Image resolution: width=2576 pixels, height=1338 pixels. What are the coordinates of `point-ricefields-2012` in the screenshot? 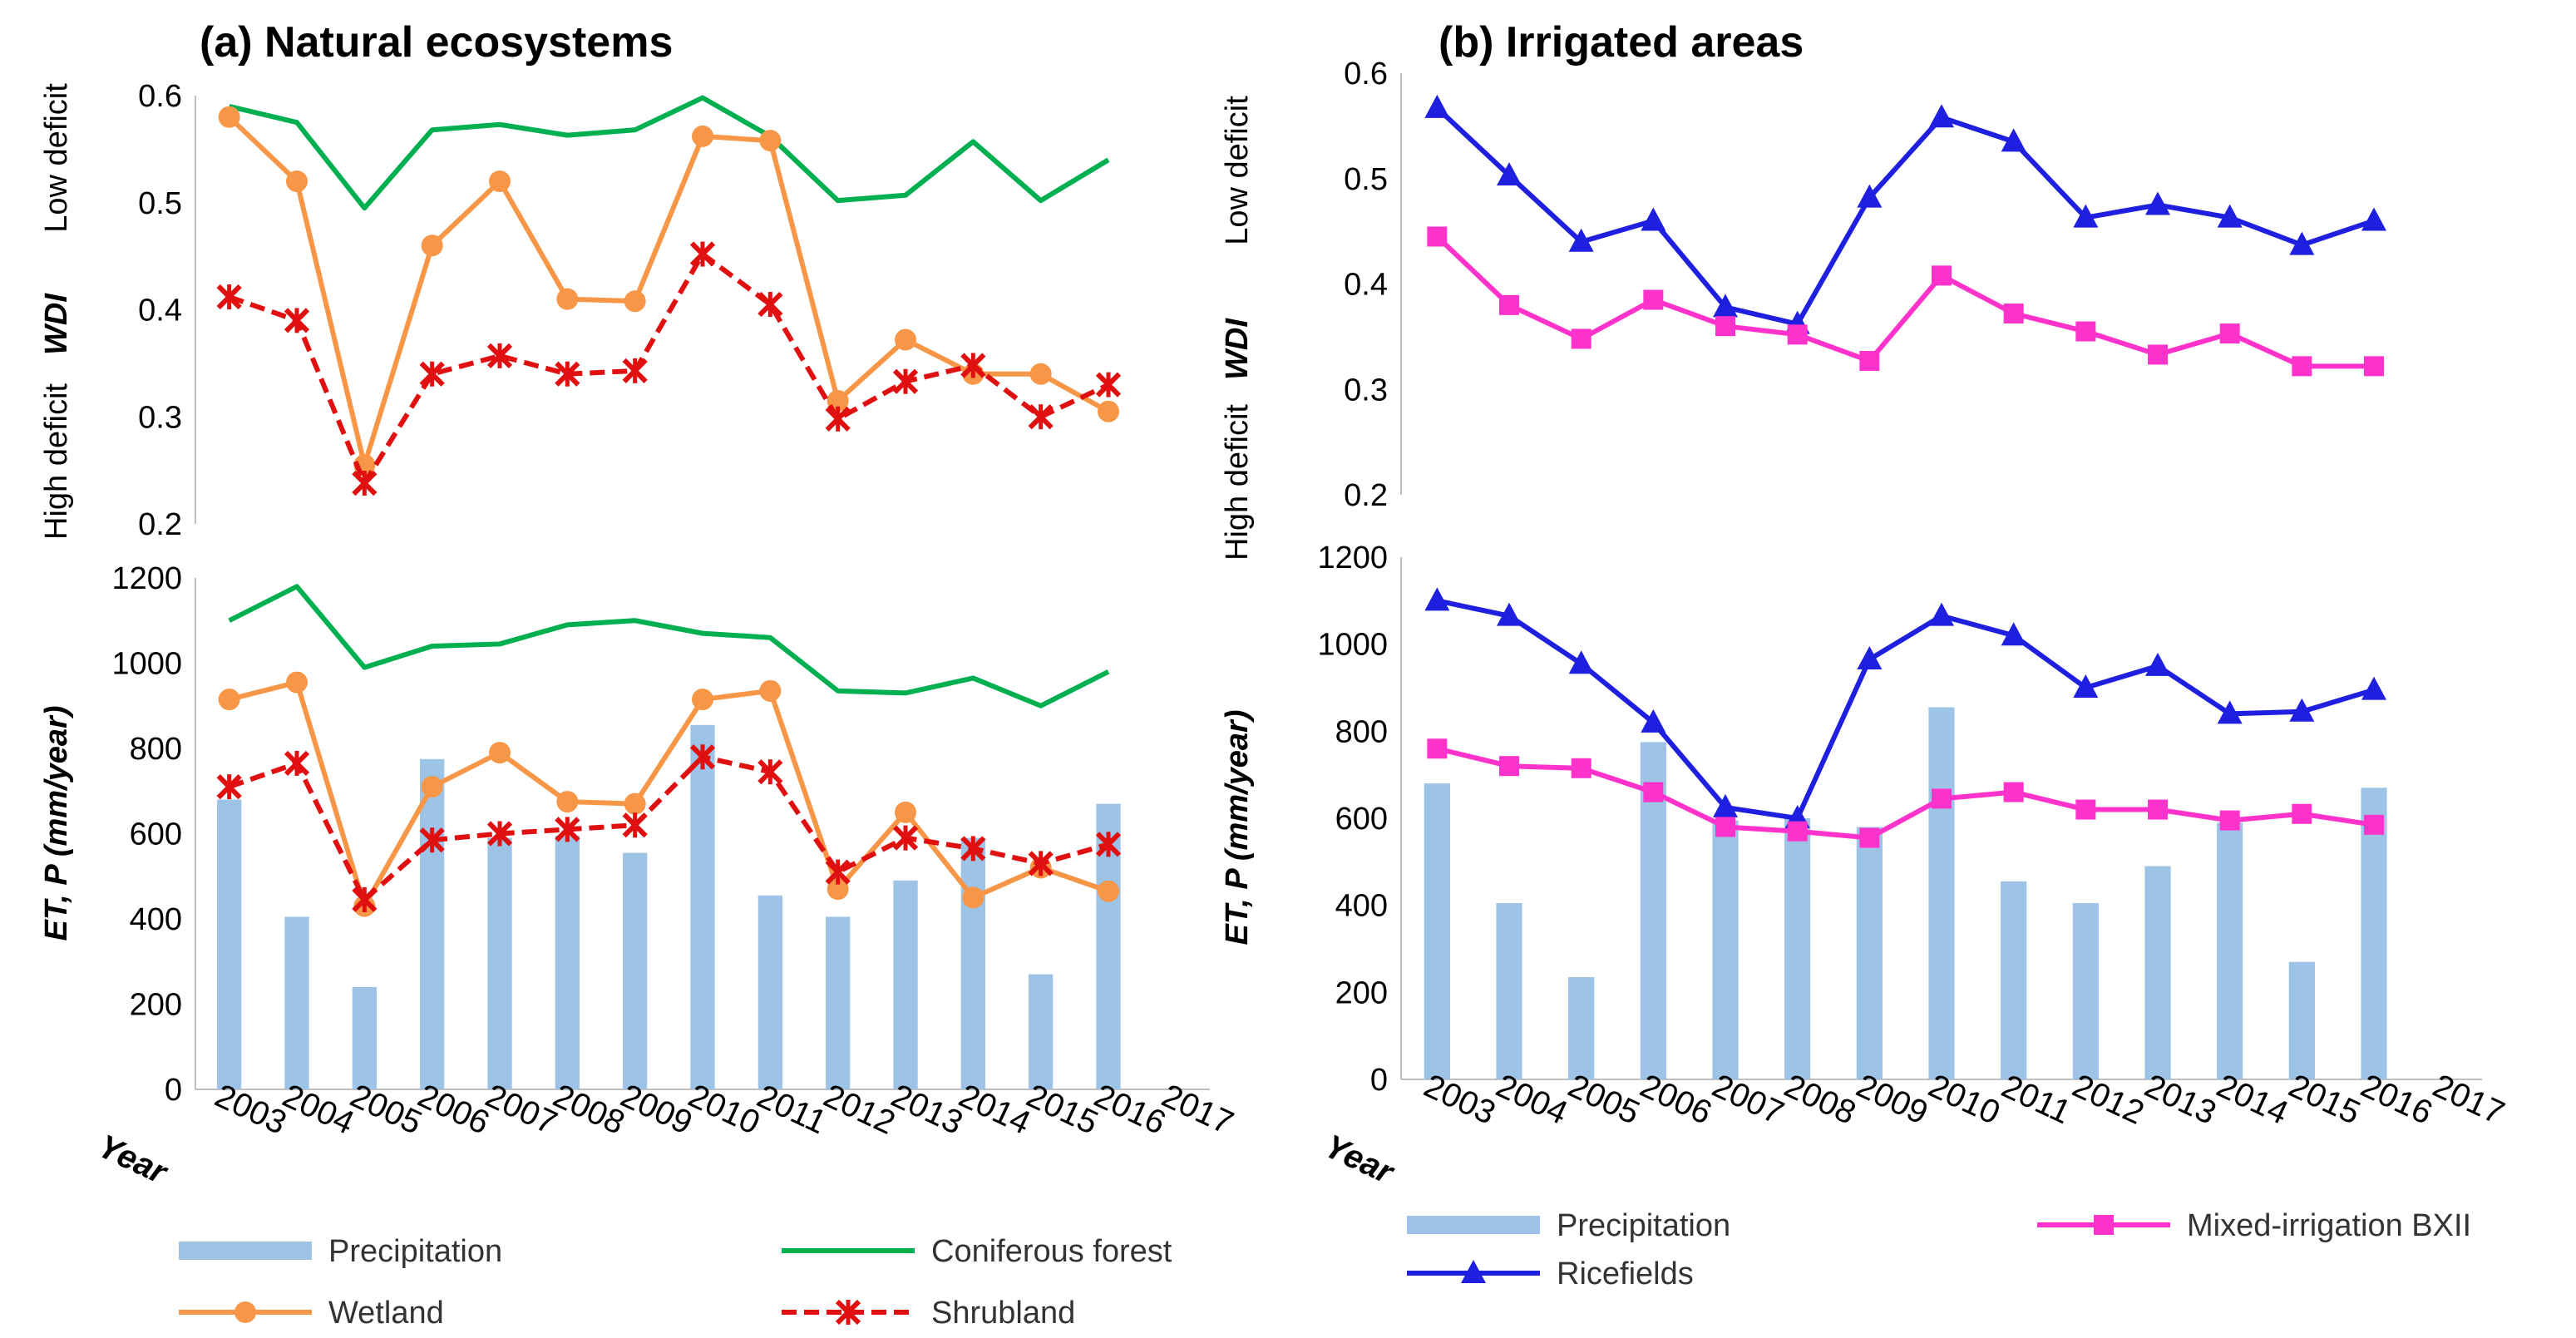 It's located at (2086, 686).